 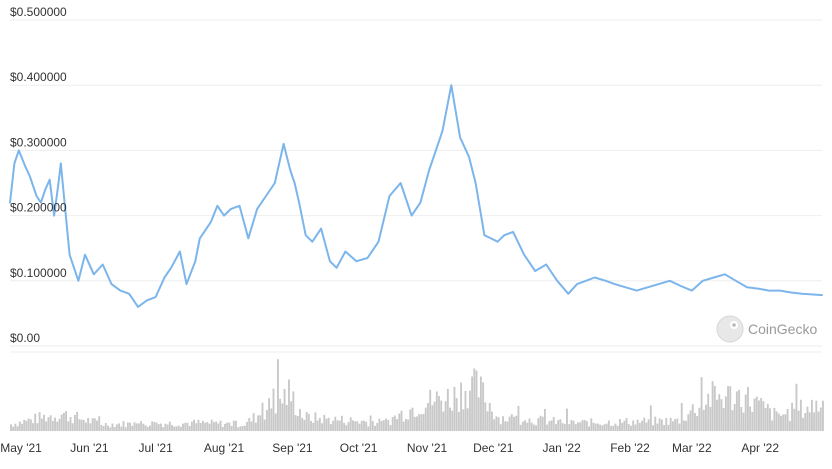 I want to click on x-tick-label: Feb '22, so click(x=630, y=448).